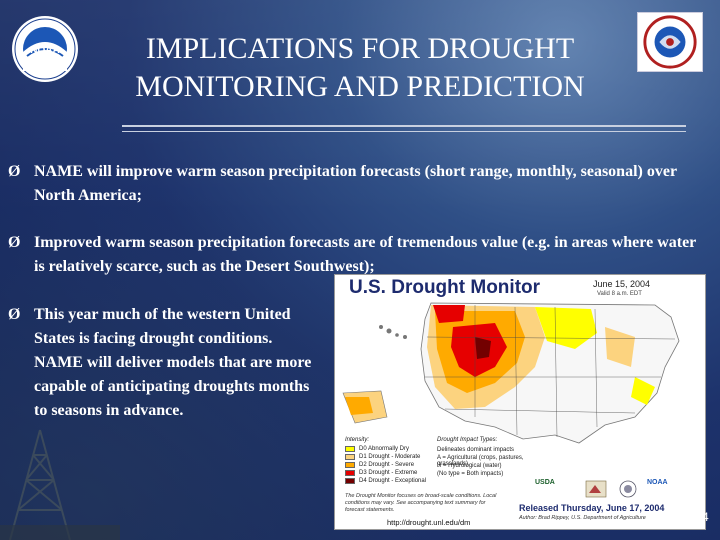  I want to click on noaa-logo-text: NOAA, so click(44, 50).